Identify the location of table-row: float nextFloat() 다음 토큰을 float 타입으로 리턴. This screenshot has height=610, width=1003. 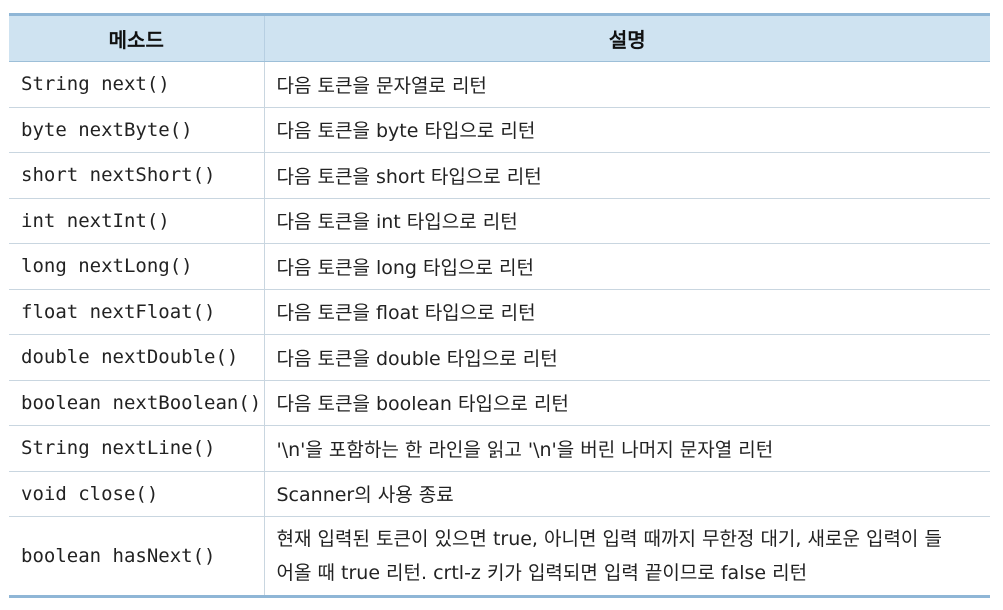
(499, 312).